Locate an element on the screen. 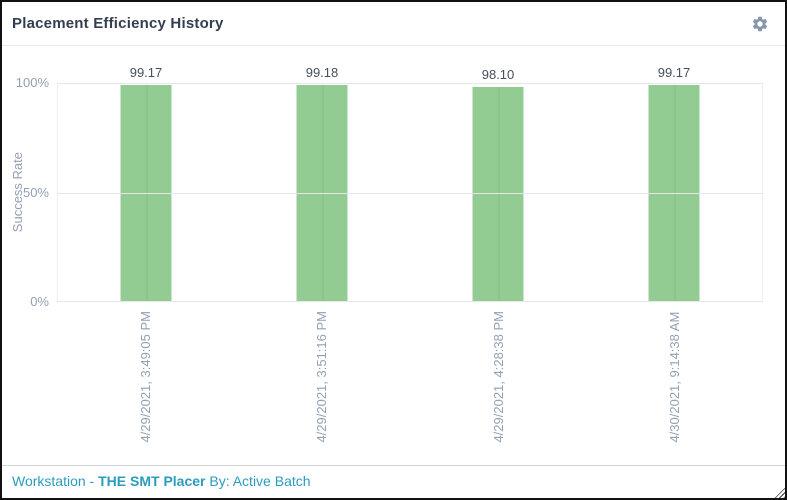  x-axis-label: 4/29/2021, 3:51:16 PM is located at coordinates (322, 372).